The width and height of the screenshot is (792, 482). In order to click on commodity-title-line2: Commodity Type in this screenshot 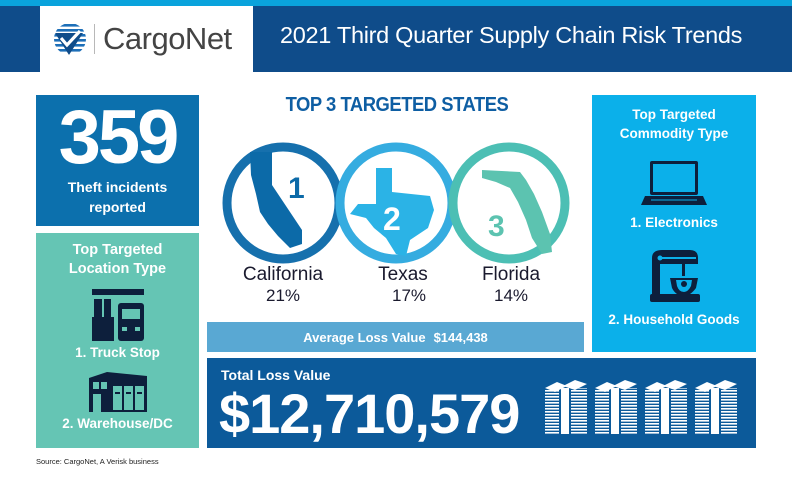, I will do `click(674, 133)`.